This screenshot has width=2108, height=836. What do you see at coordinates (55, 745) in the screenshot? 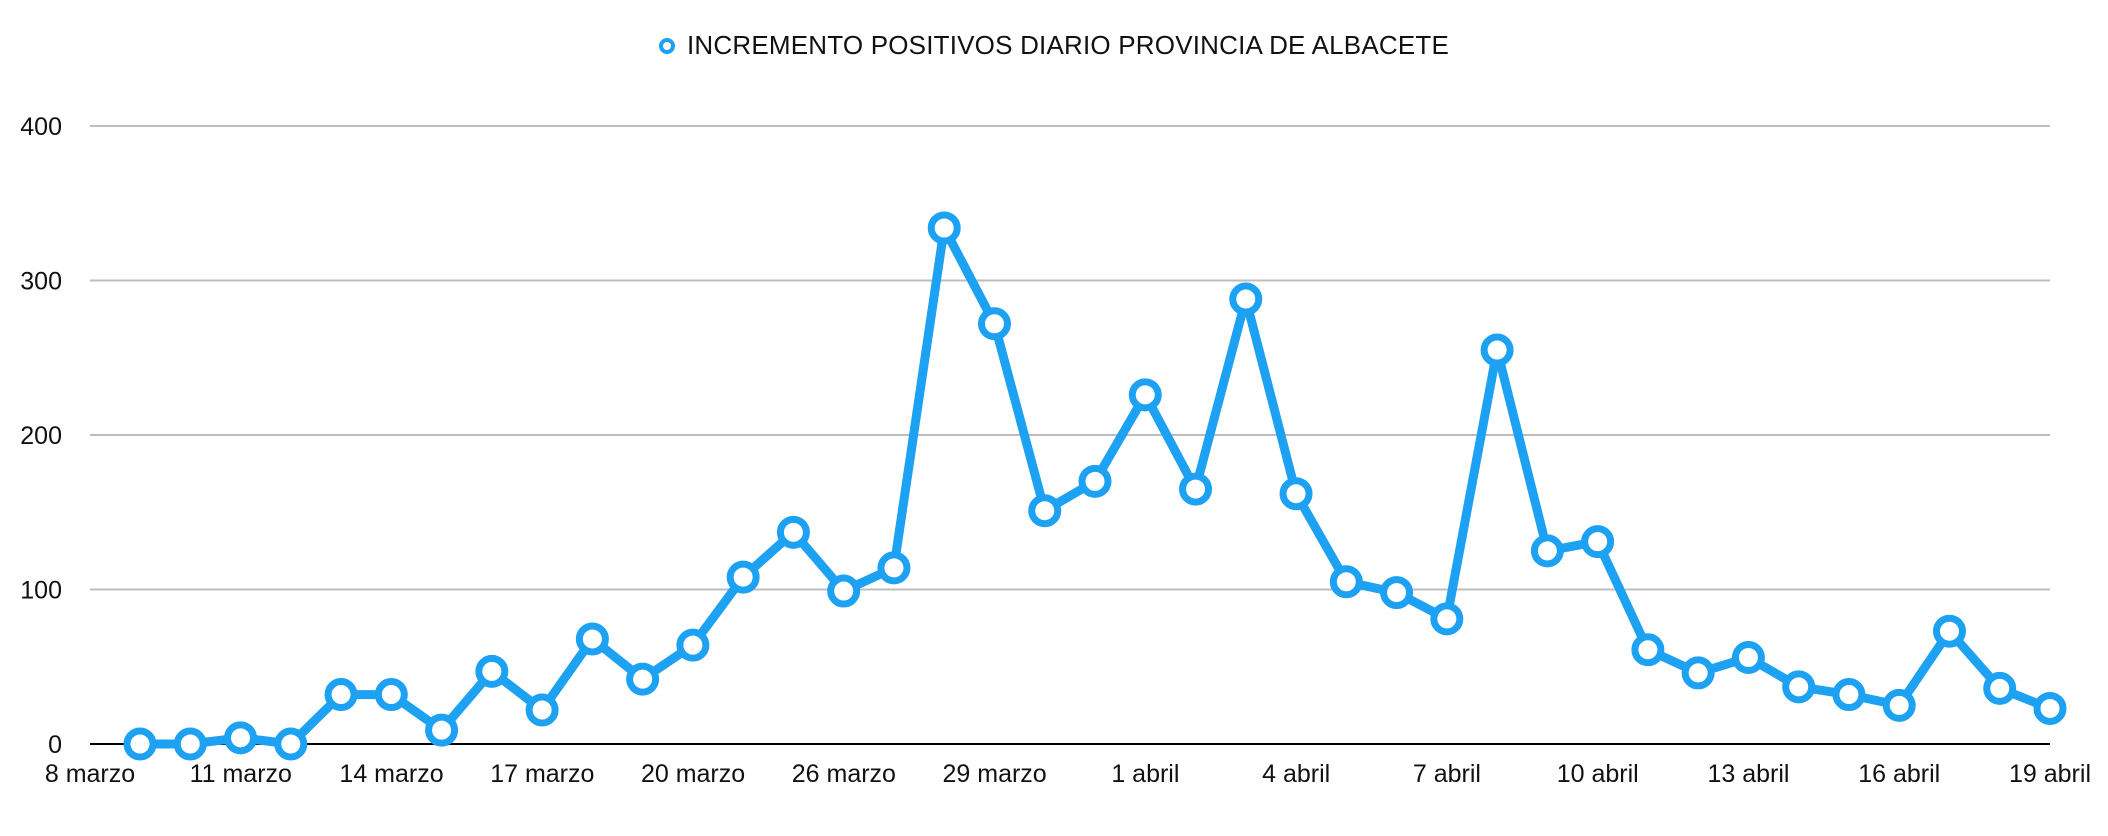
I see `y-tick-label: 0` at bounding box center [55, 745].